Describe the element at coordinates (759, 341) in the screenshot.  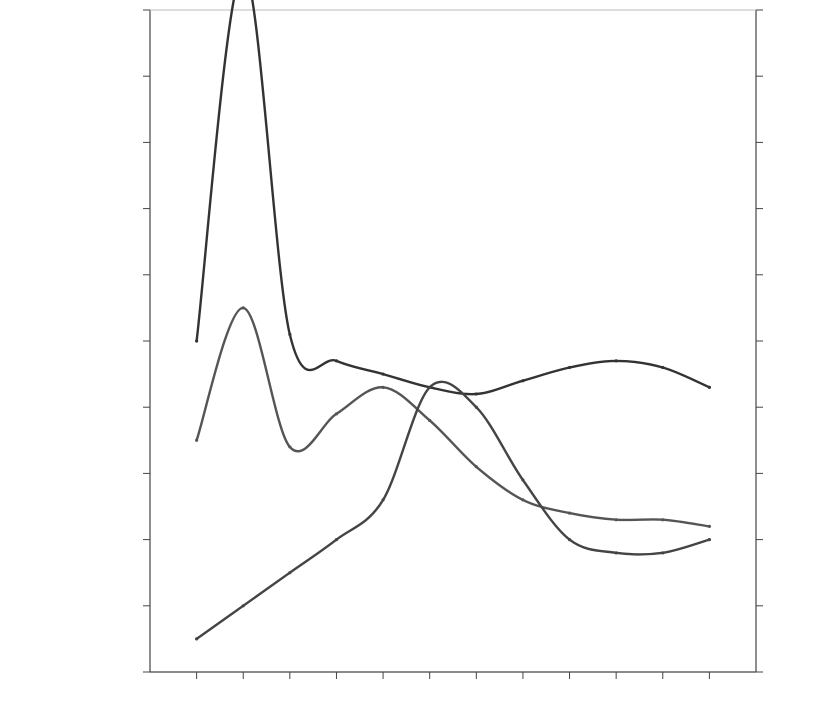
I see `right-y-axis` at that location.